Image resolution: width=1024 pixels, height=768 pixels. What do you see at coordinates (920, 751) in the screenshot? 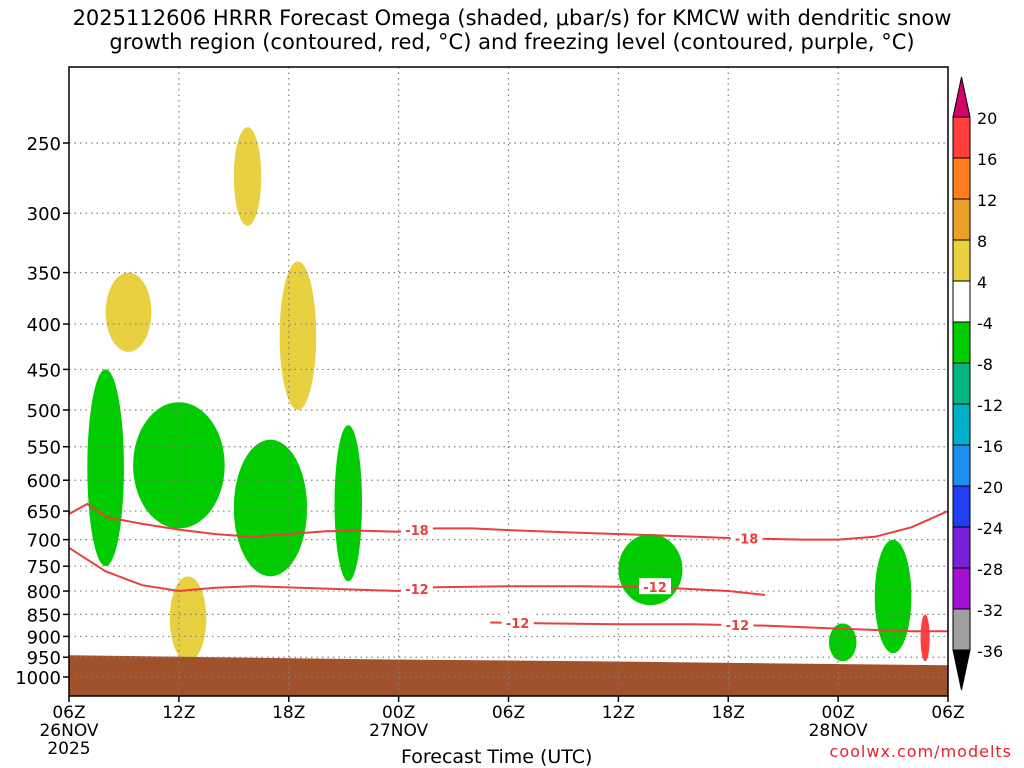
I see `credit-text: coolwx.com/modelts` at bounding box center [920, 751].